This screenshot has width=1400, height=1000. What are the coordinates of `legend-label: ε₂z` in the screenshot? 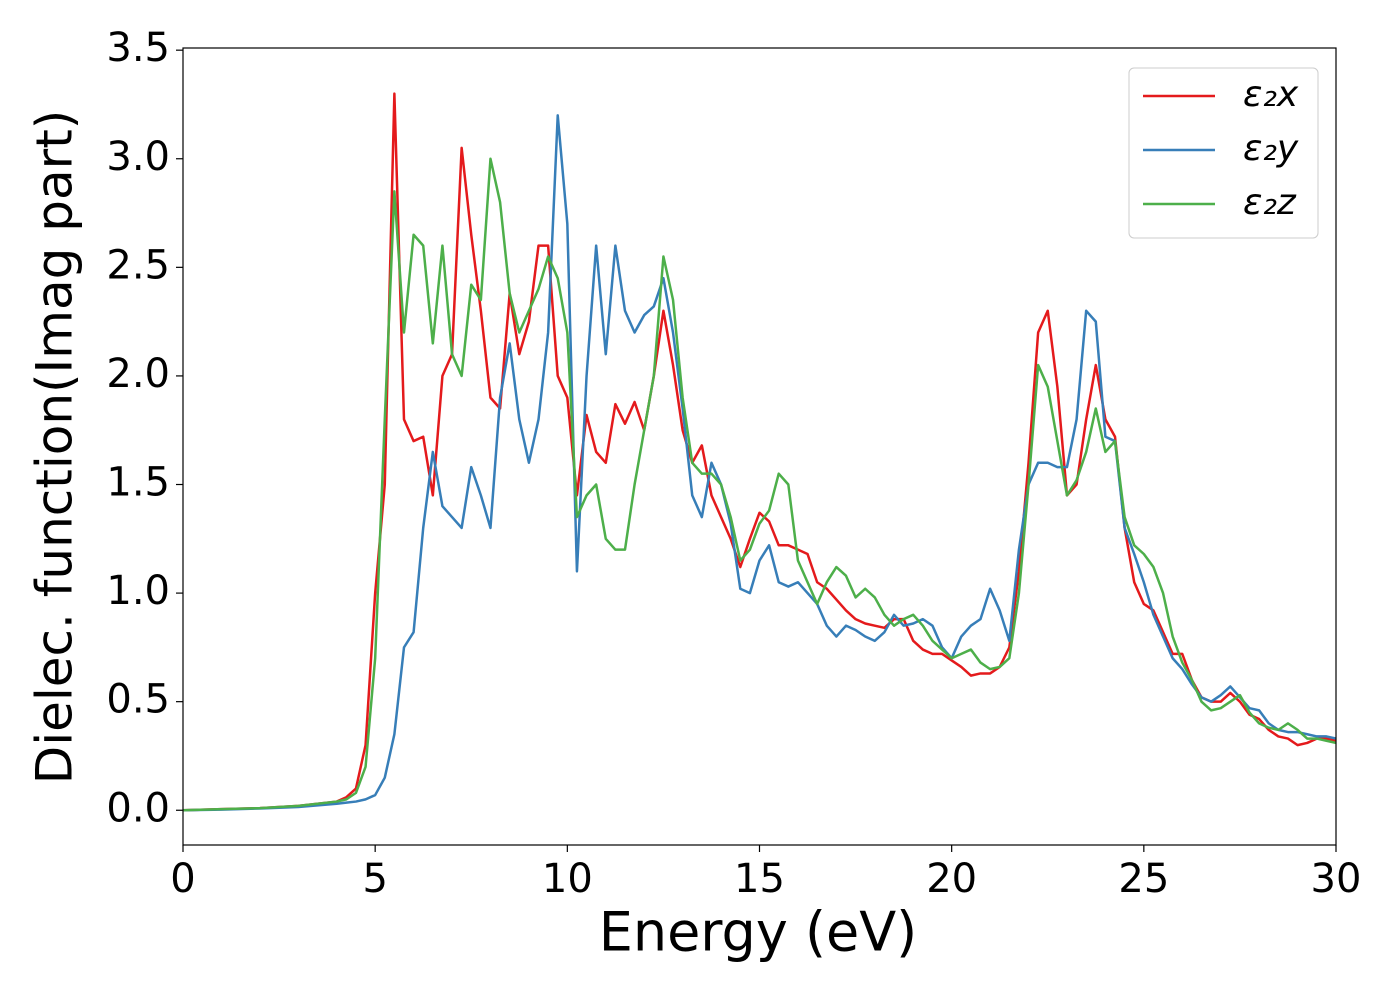 It's located at (1270, 202).